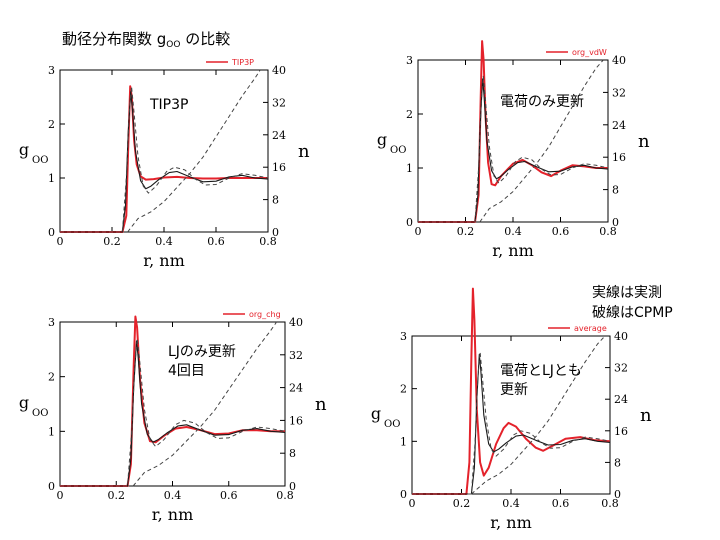  What do you see at coordinates (186, 371) in the screenshot?
I see `overlay-label-line: 4回目` at bounding box center [186, 371].